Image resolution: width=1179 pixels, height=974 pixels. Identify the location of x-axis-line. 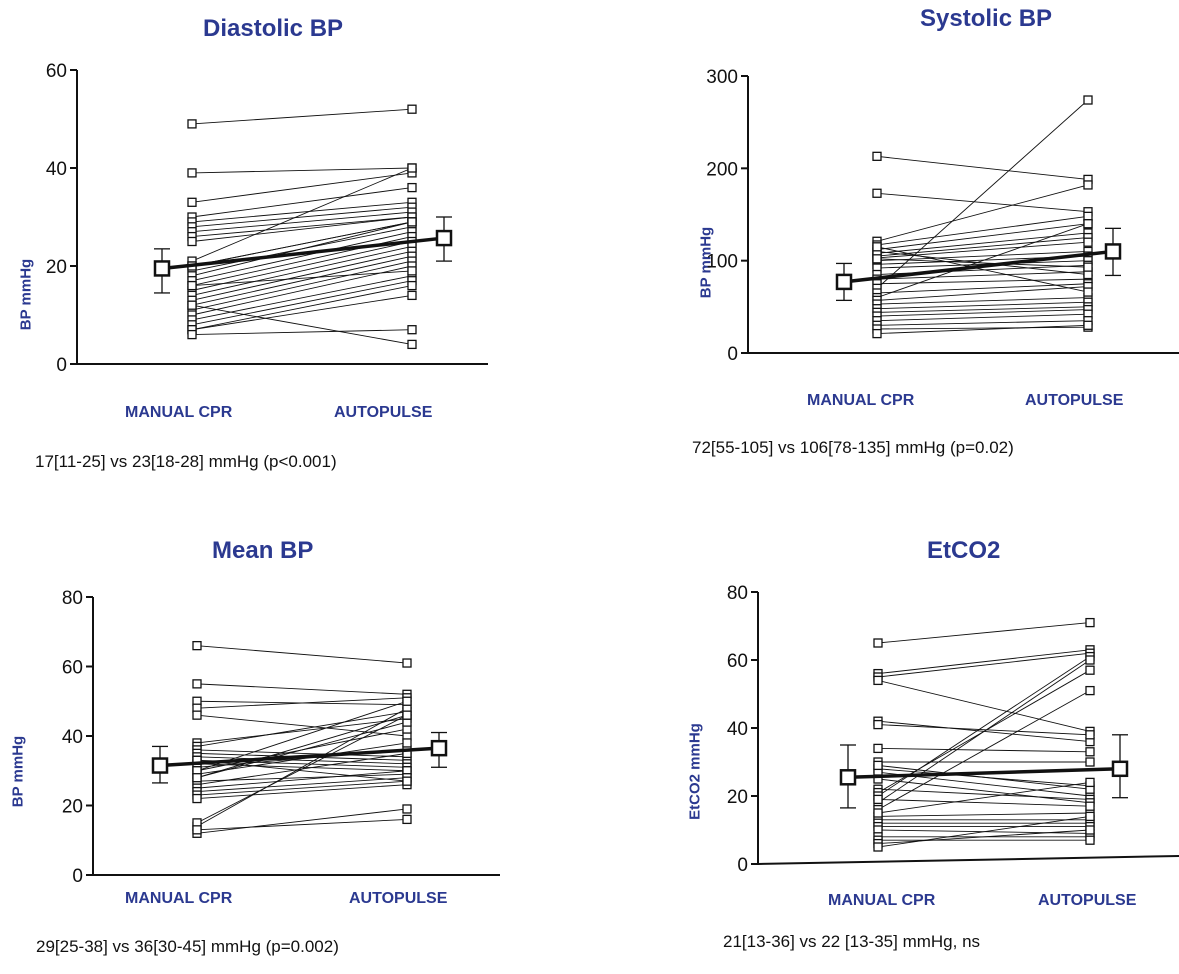
(968, 860).